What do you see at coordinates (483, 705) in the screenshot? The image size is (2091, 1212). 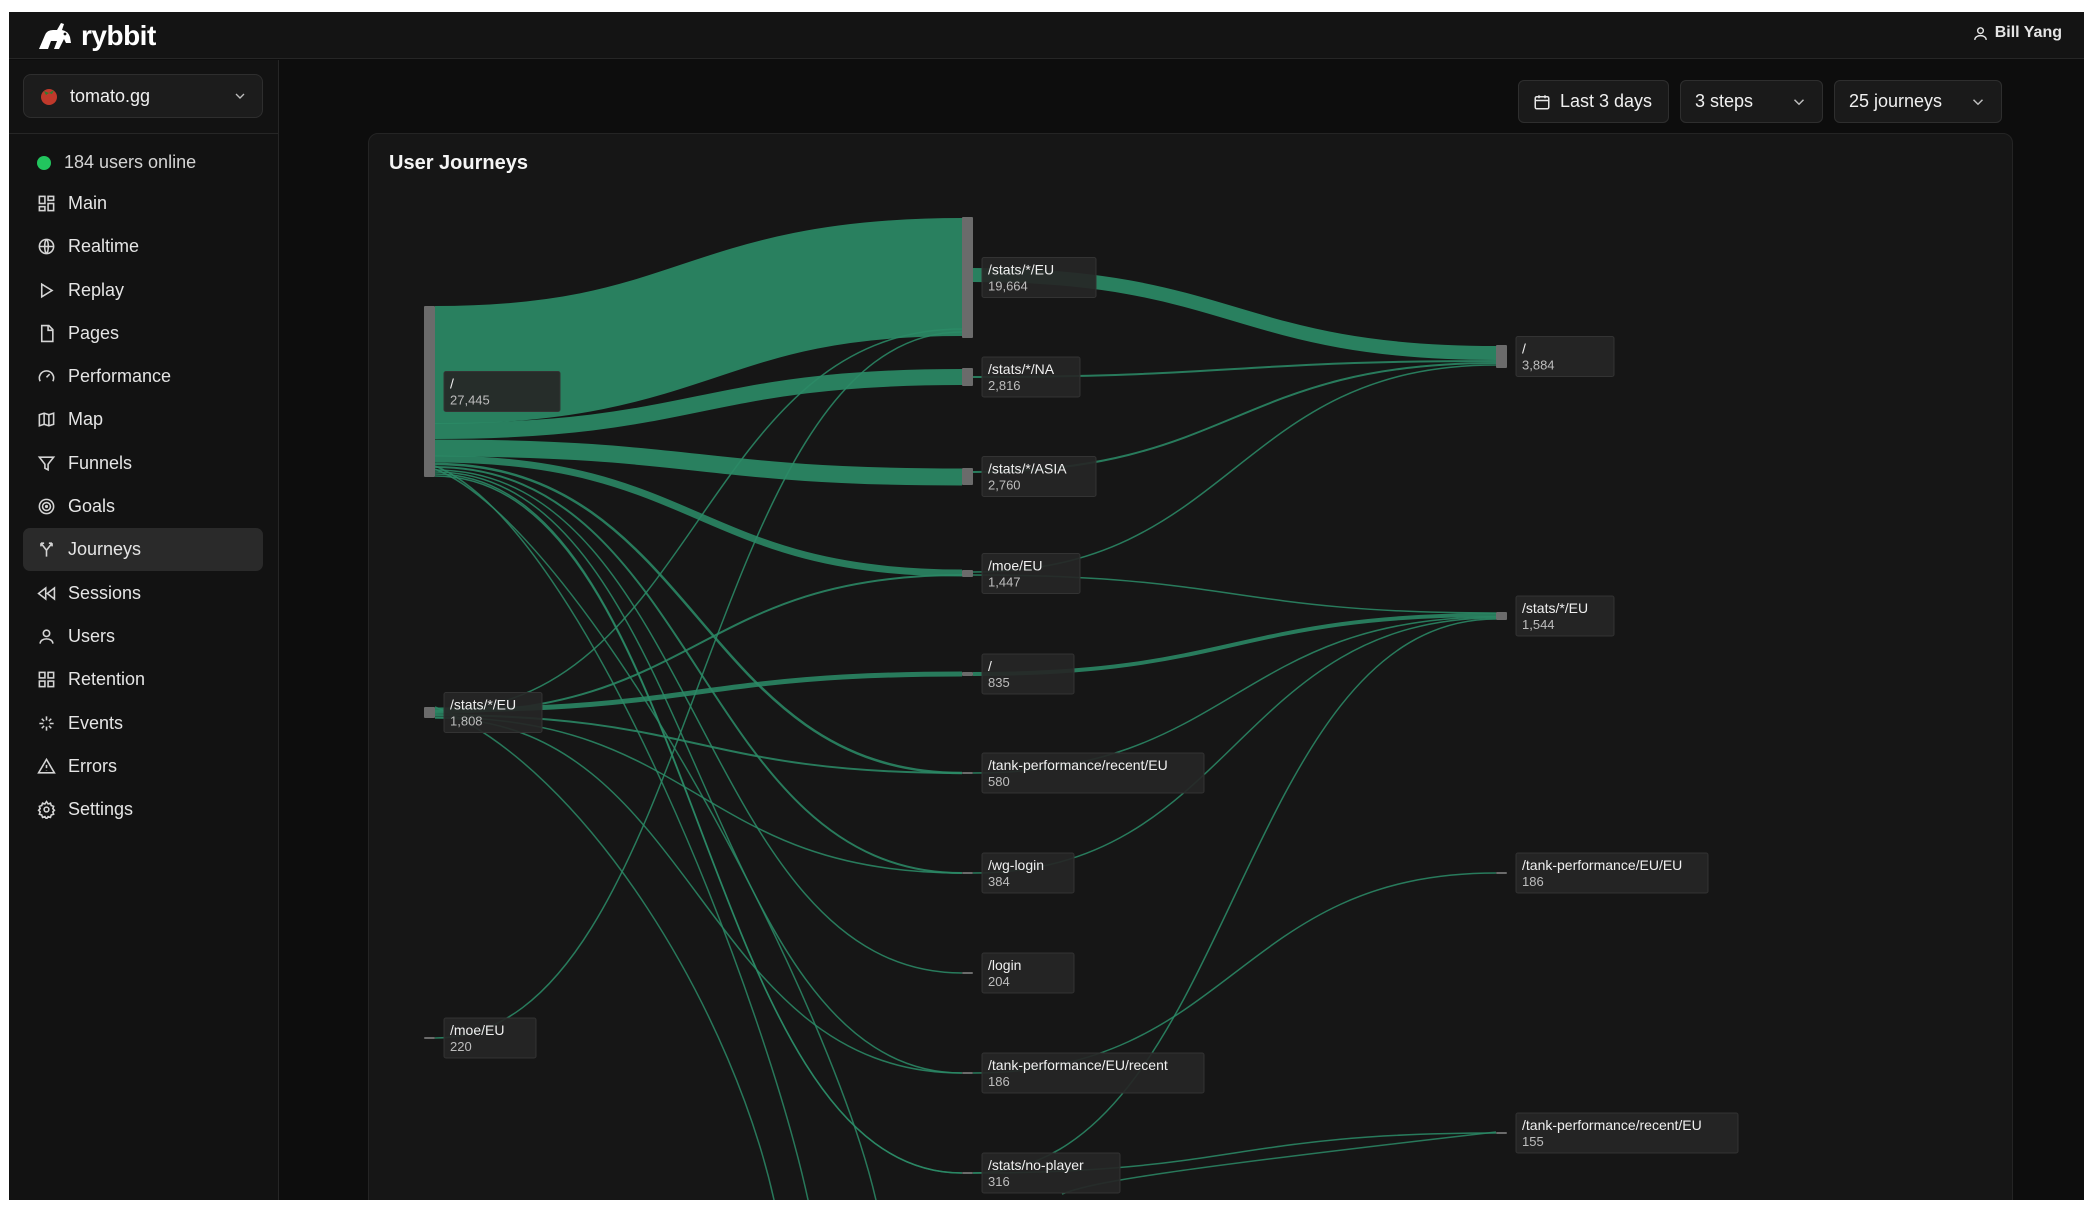 I see `sankey-node-label: /stats/*/EU` at bounding box center [483, 705].